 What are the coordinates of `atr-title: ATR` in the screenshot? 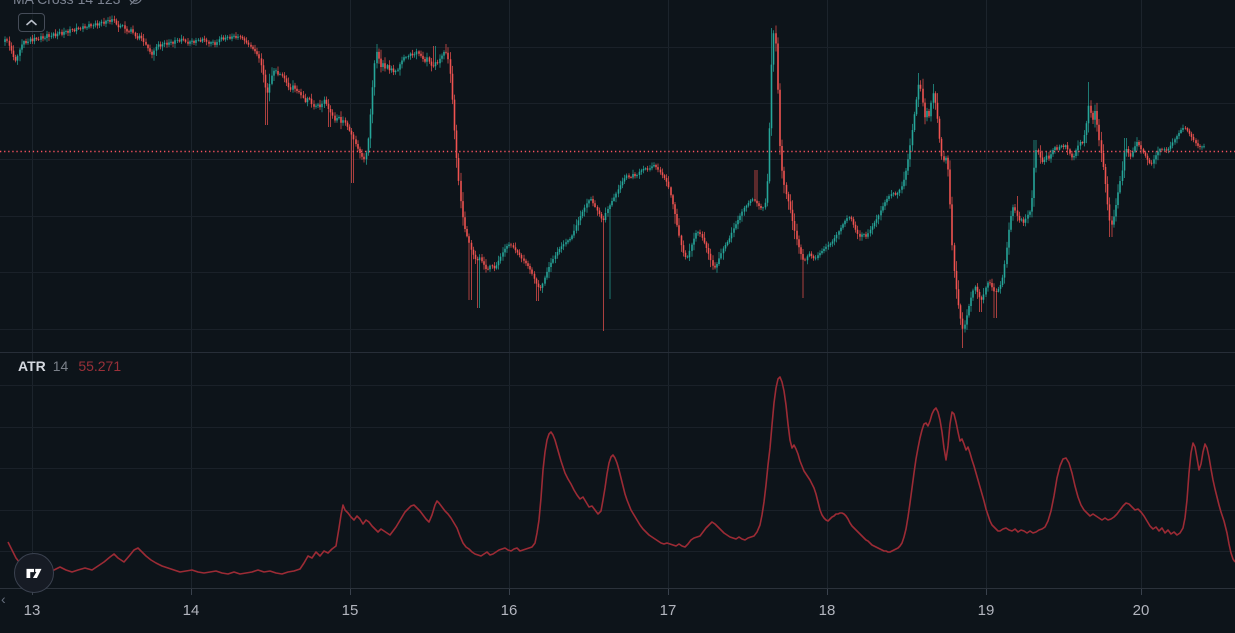 It's located at (32, 366).